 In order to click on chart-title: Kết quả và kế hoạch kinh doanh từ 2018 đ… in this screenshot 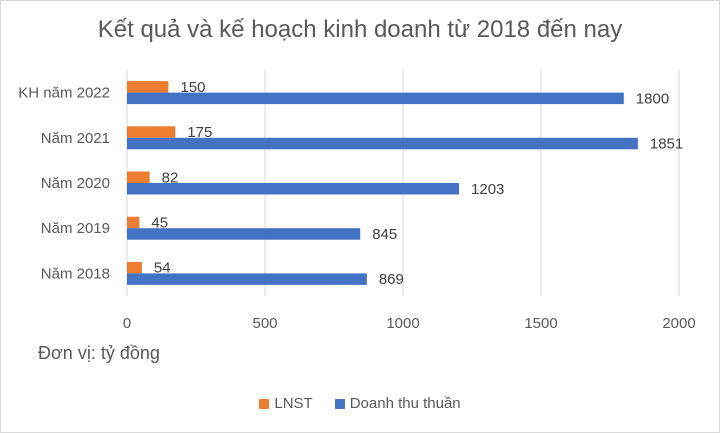, I will do `click(360, 29)`.